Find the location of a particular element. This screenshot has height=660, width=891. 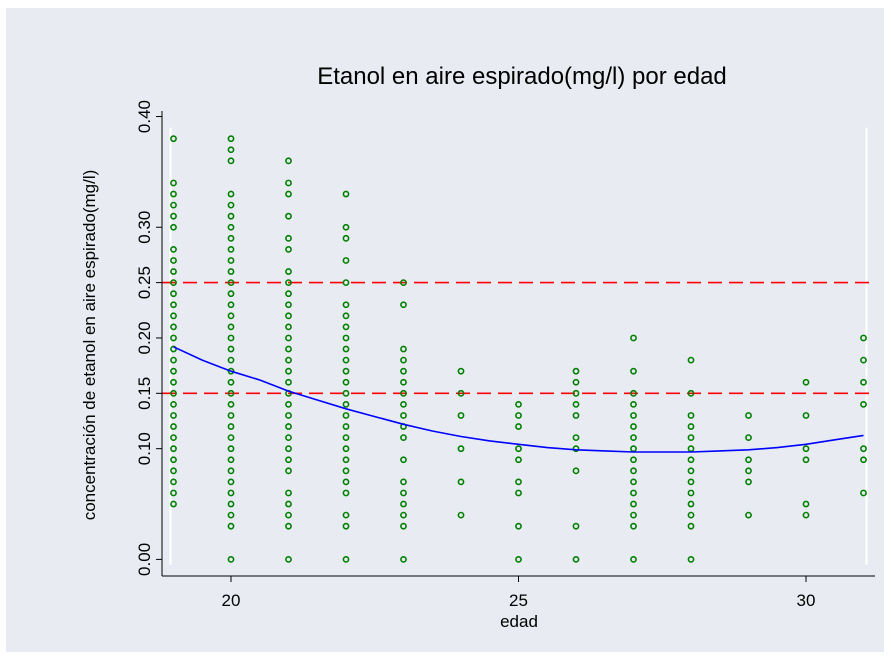

y-axis: 0.00 0.10 0.15 0.20 0.25 0.30 0.40 is located at coordinates (149, 338).